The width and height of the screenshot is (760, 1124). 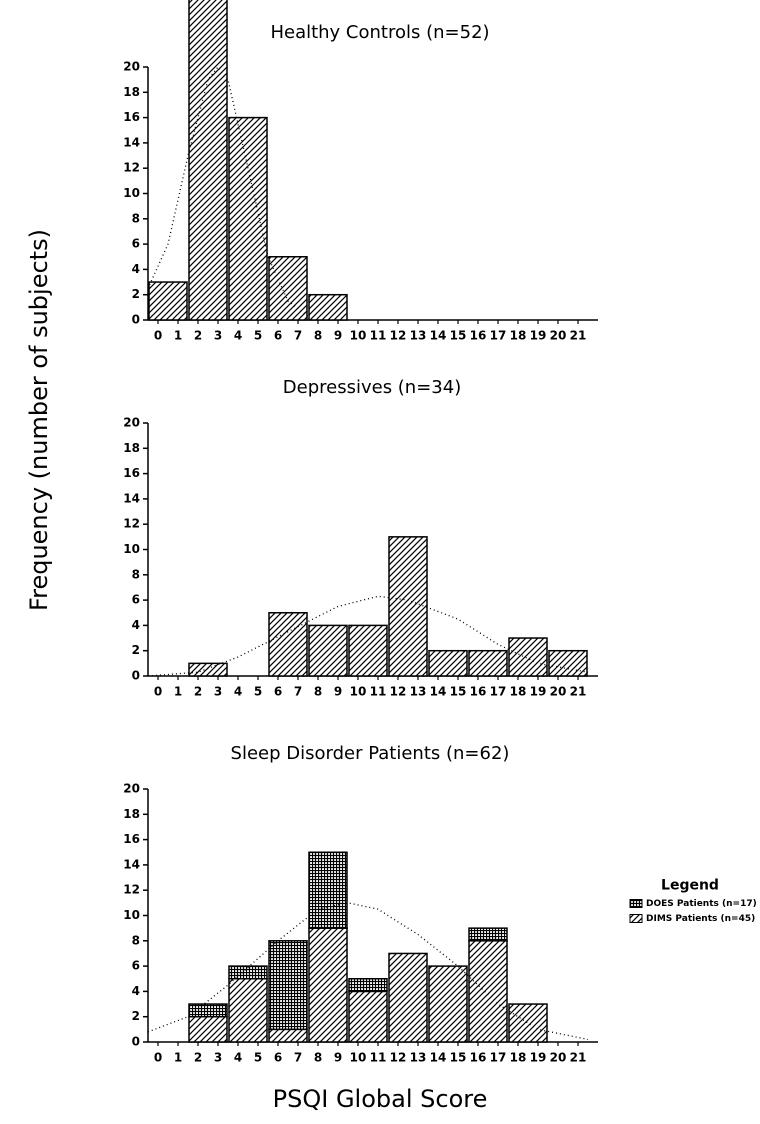 I want to click on x-tick-label: 4, so click(x=238, y=692).